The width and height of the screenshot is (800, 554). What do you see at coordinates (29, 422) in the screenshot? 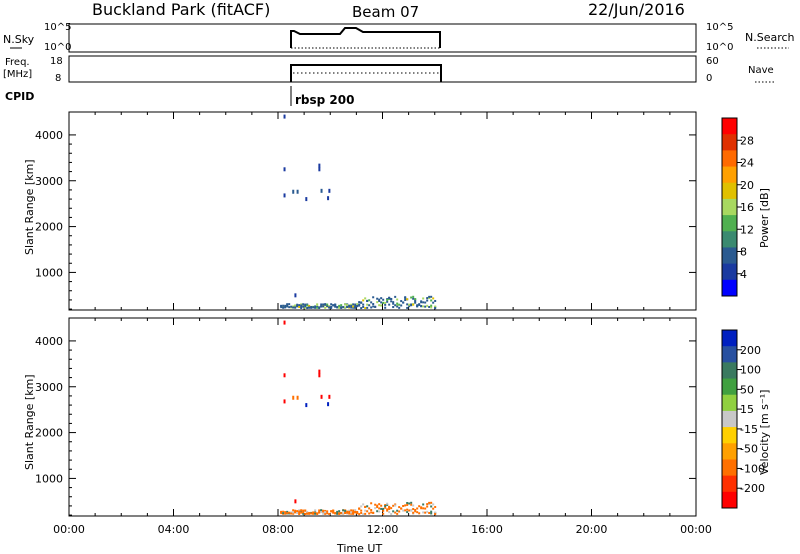
I see `velocity-ylabel: Slant Range [km]` at bounding box center [29, 422].